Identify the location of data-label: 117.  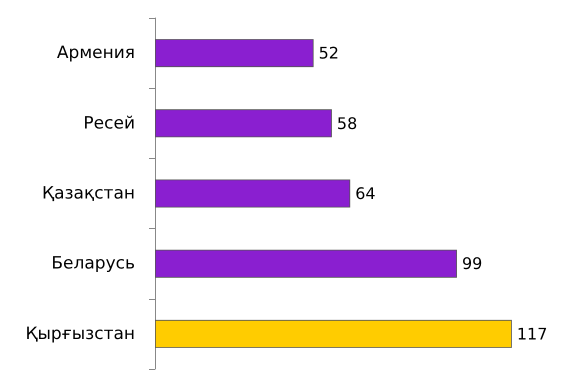
(532, 334).